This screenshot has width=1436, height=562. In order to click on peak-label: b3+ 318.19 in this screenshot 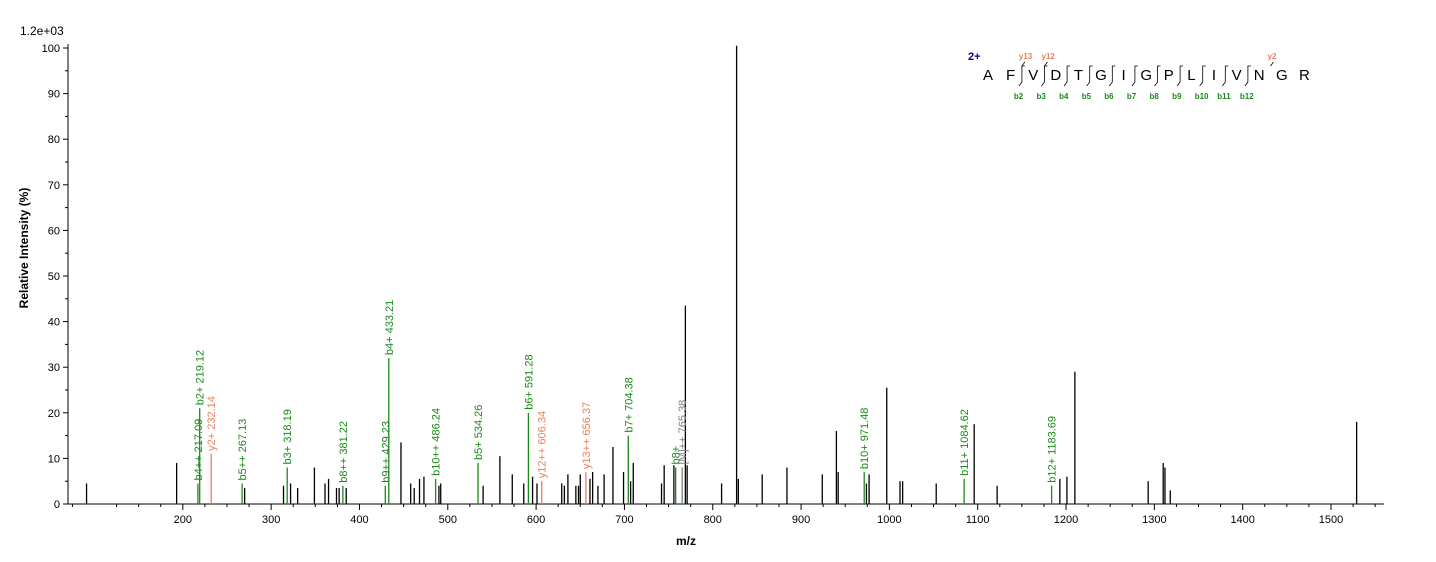, I will do `click(288, 436)`.